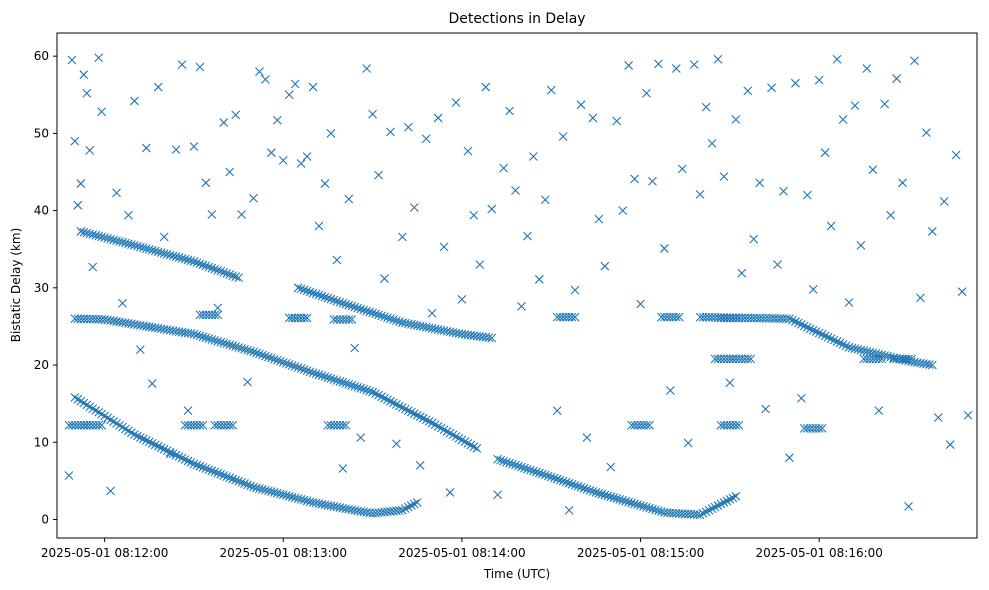  What do you see at coordinates (41, 442) in the screenshot?
I see `y-tick-label: 10` at bounding box center [41, 442].